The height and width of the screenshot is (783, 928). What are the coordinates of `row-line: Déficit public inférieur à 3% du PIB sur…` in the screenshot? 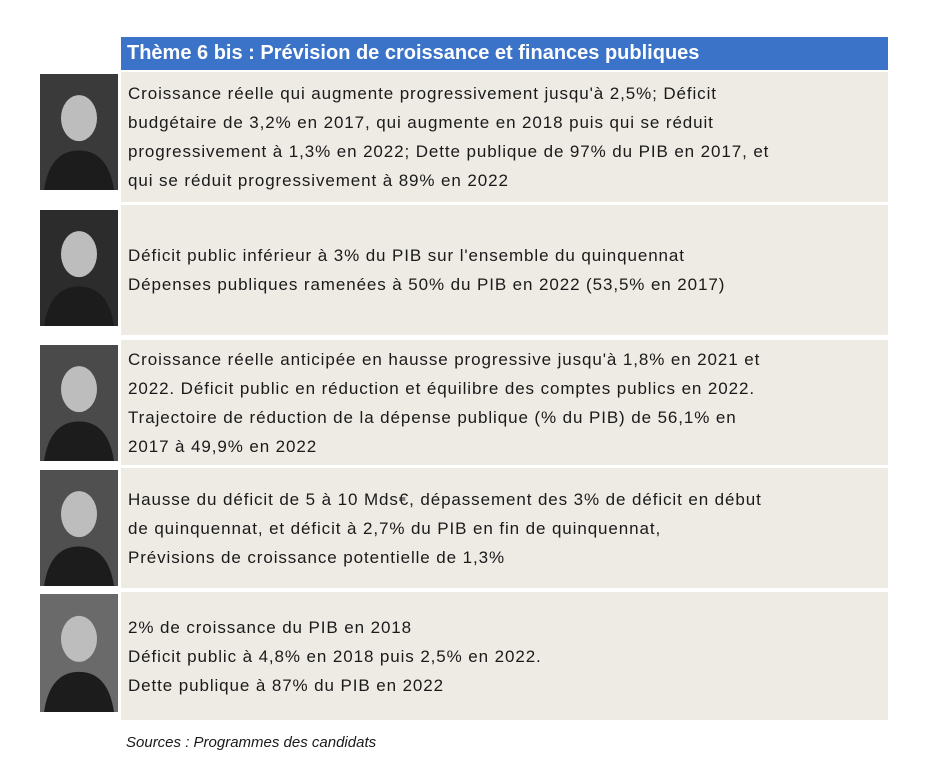 It's located at (406, 255).